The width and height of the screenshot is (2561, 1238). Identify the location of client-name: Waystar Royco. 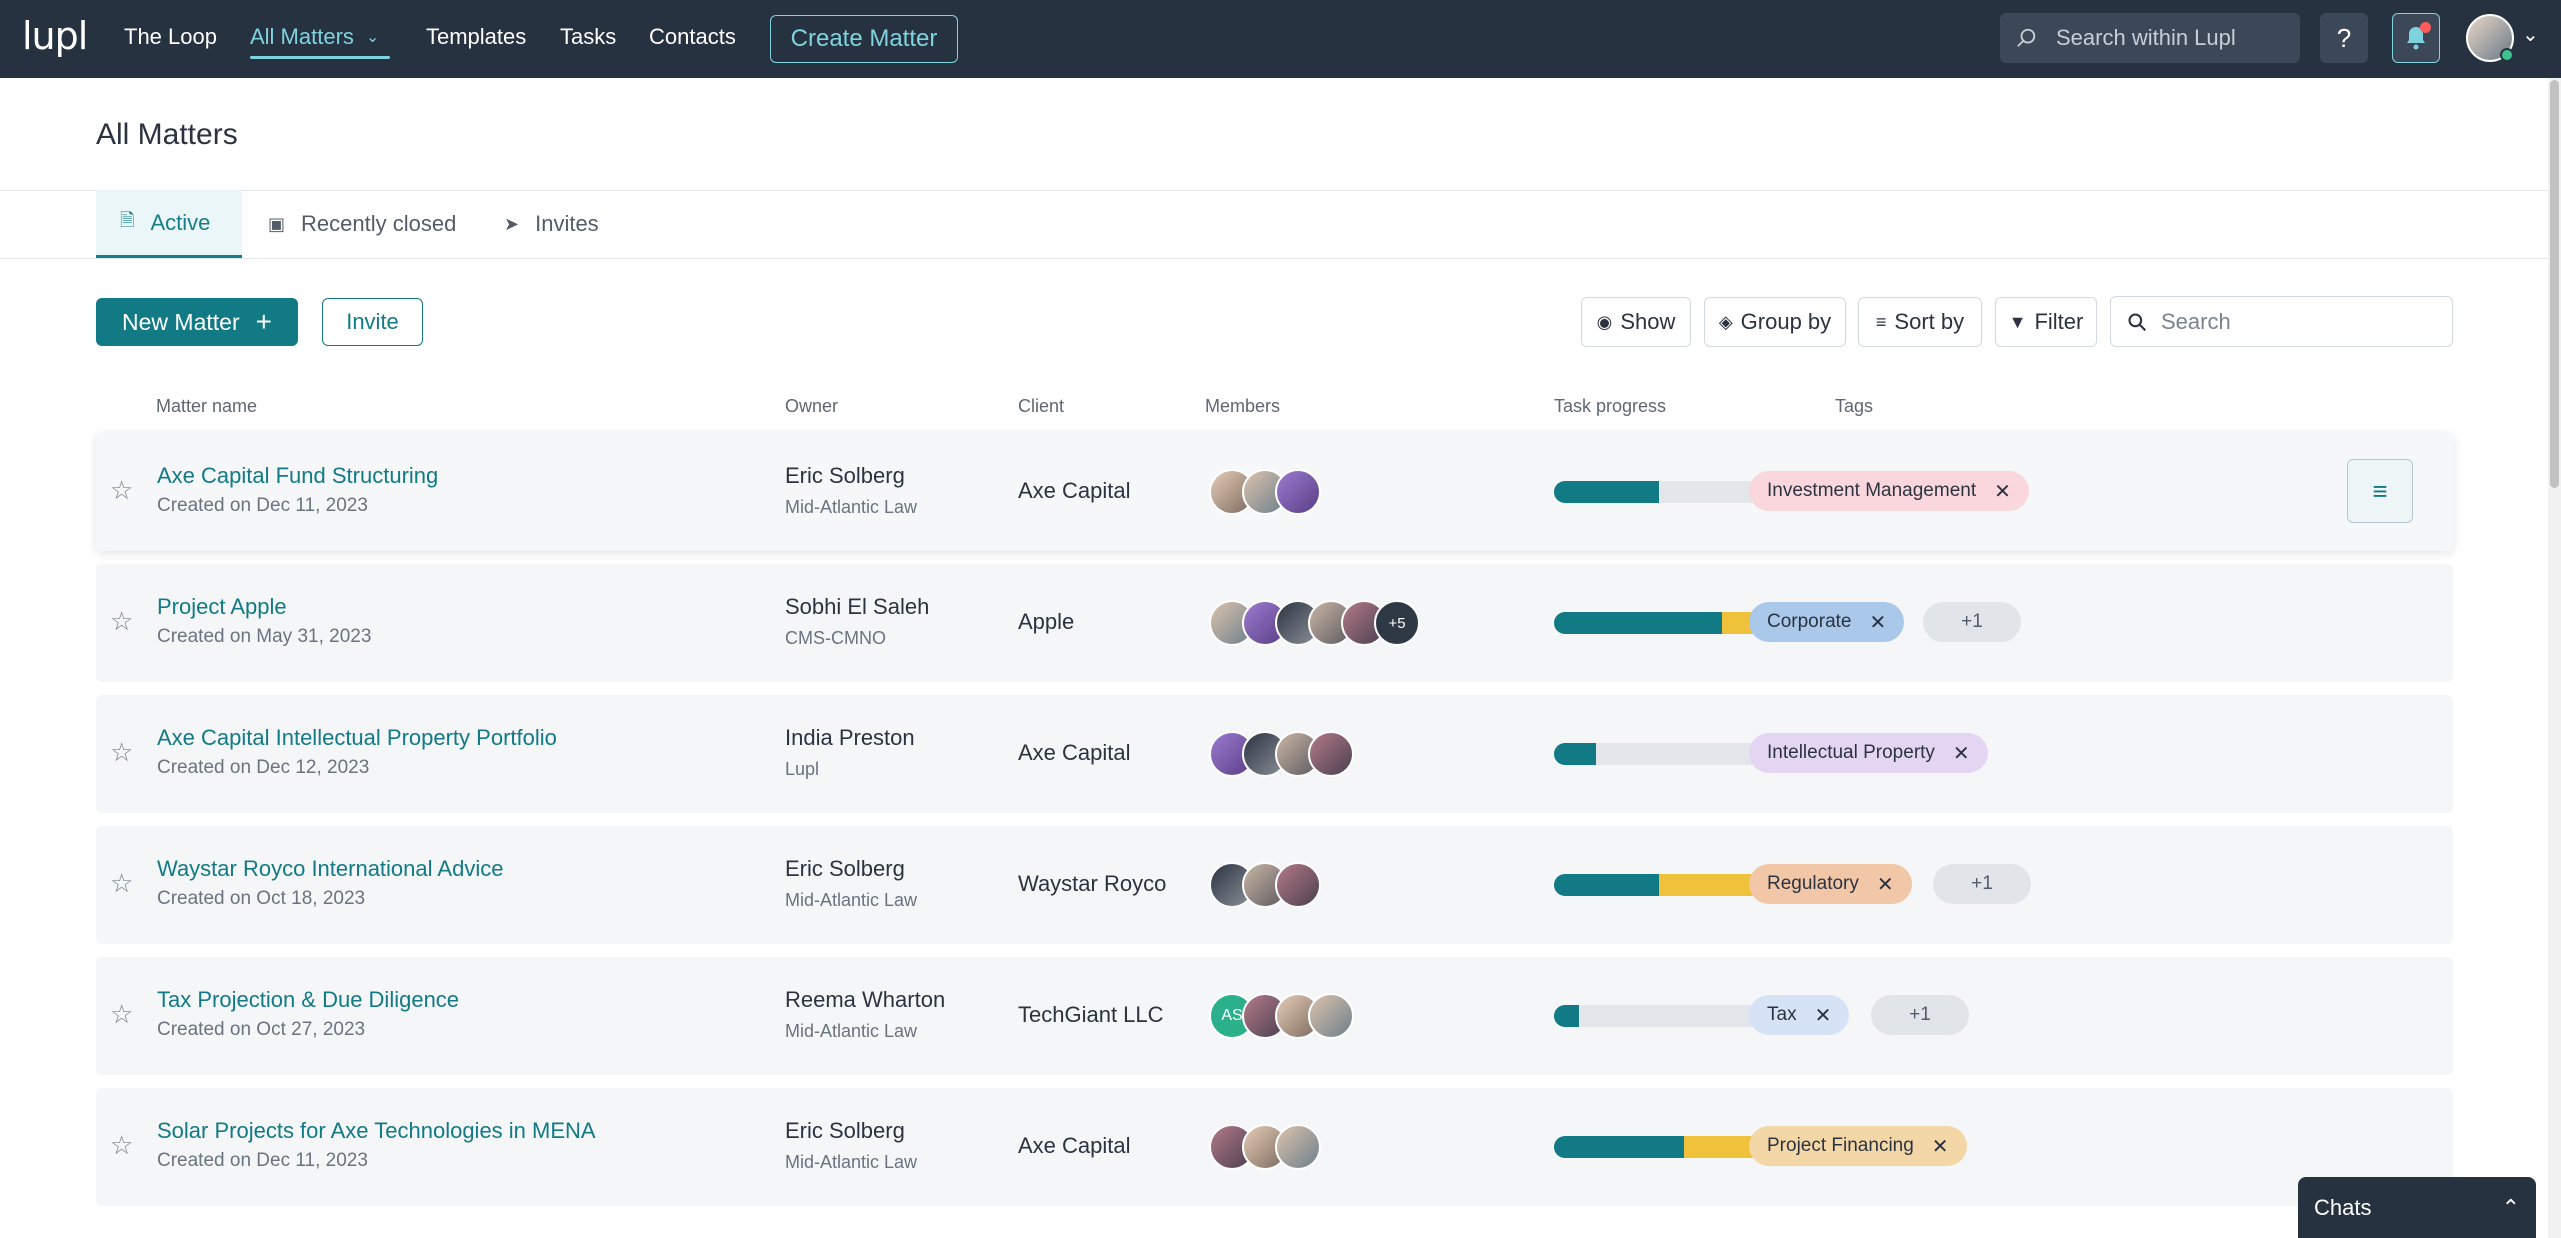
(1092, 883).